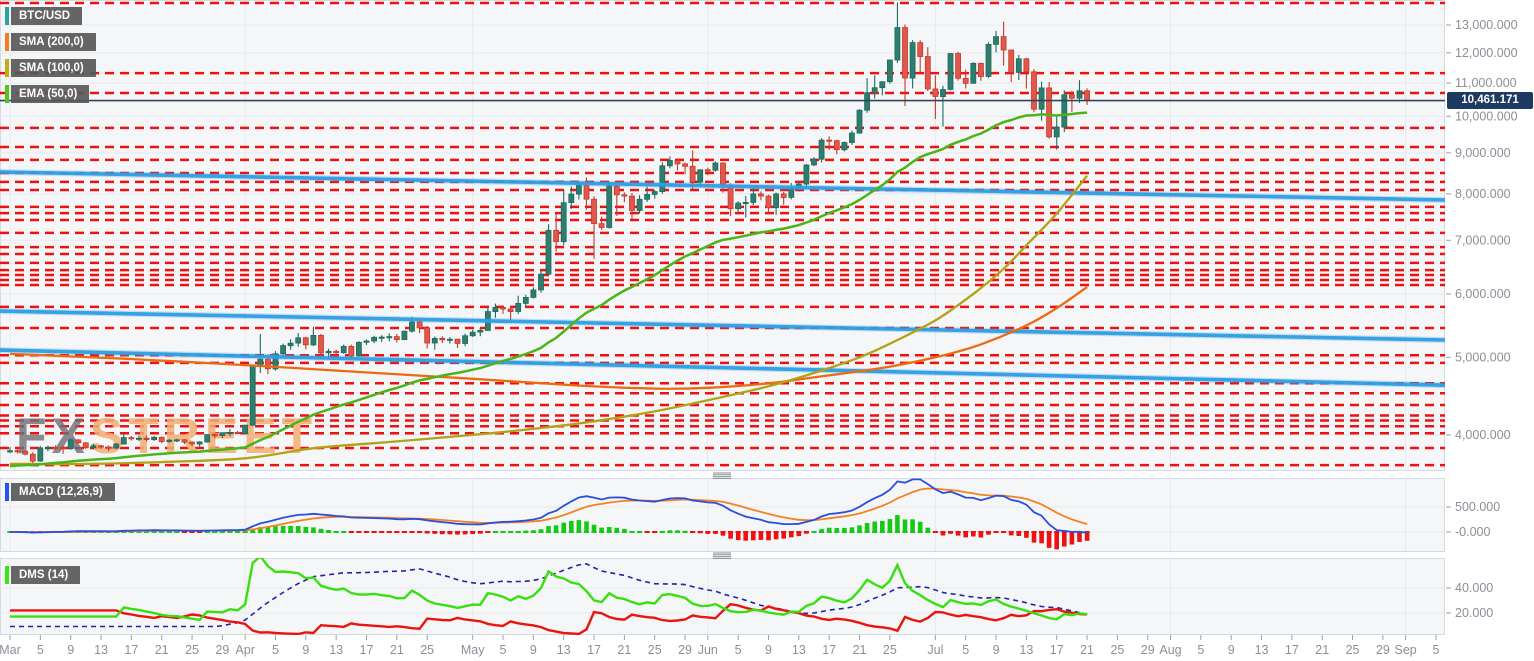 This screenshot has width=1534, height=661. What do you see at coordinates (7, 492) in the screenshot?
I see `macd-color-bar` at bounding box center [7, 492].